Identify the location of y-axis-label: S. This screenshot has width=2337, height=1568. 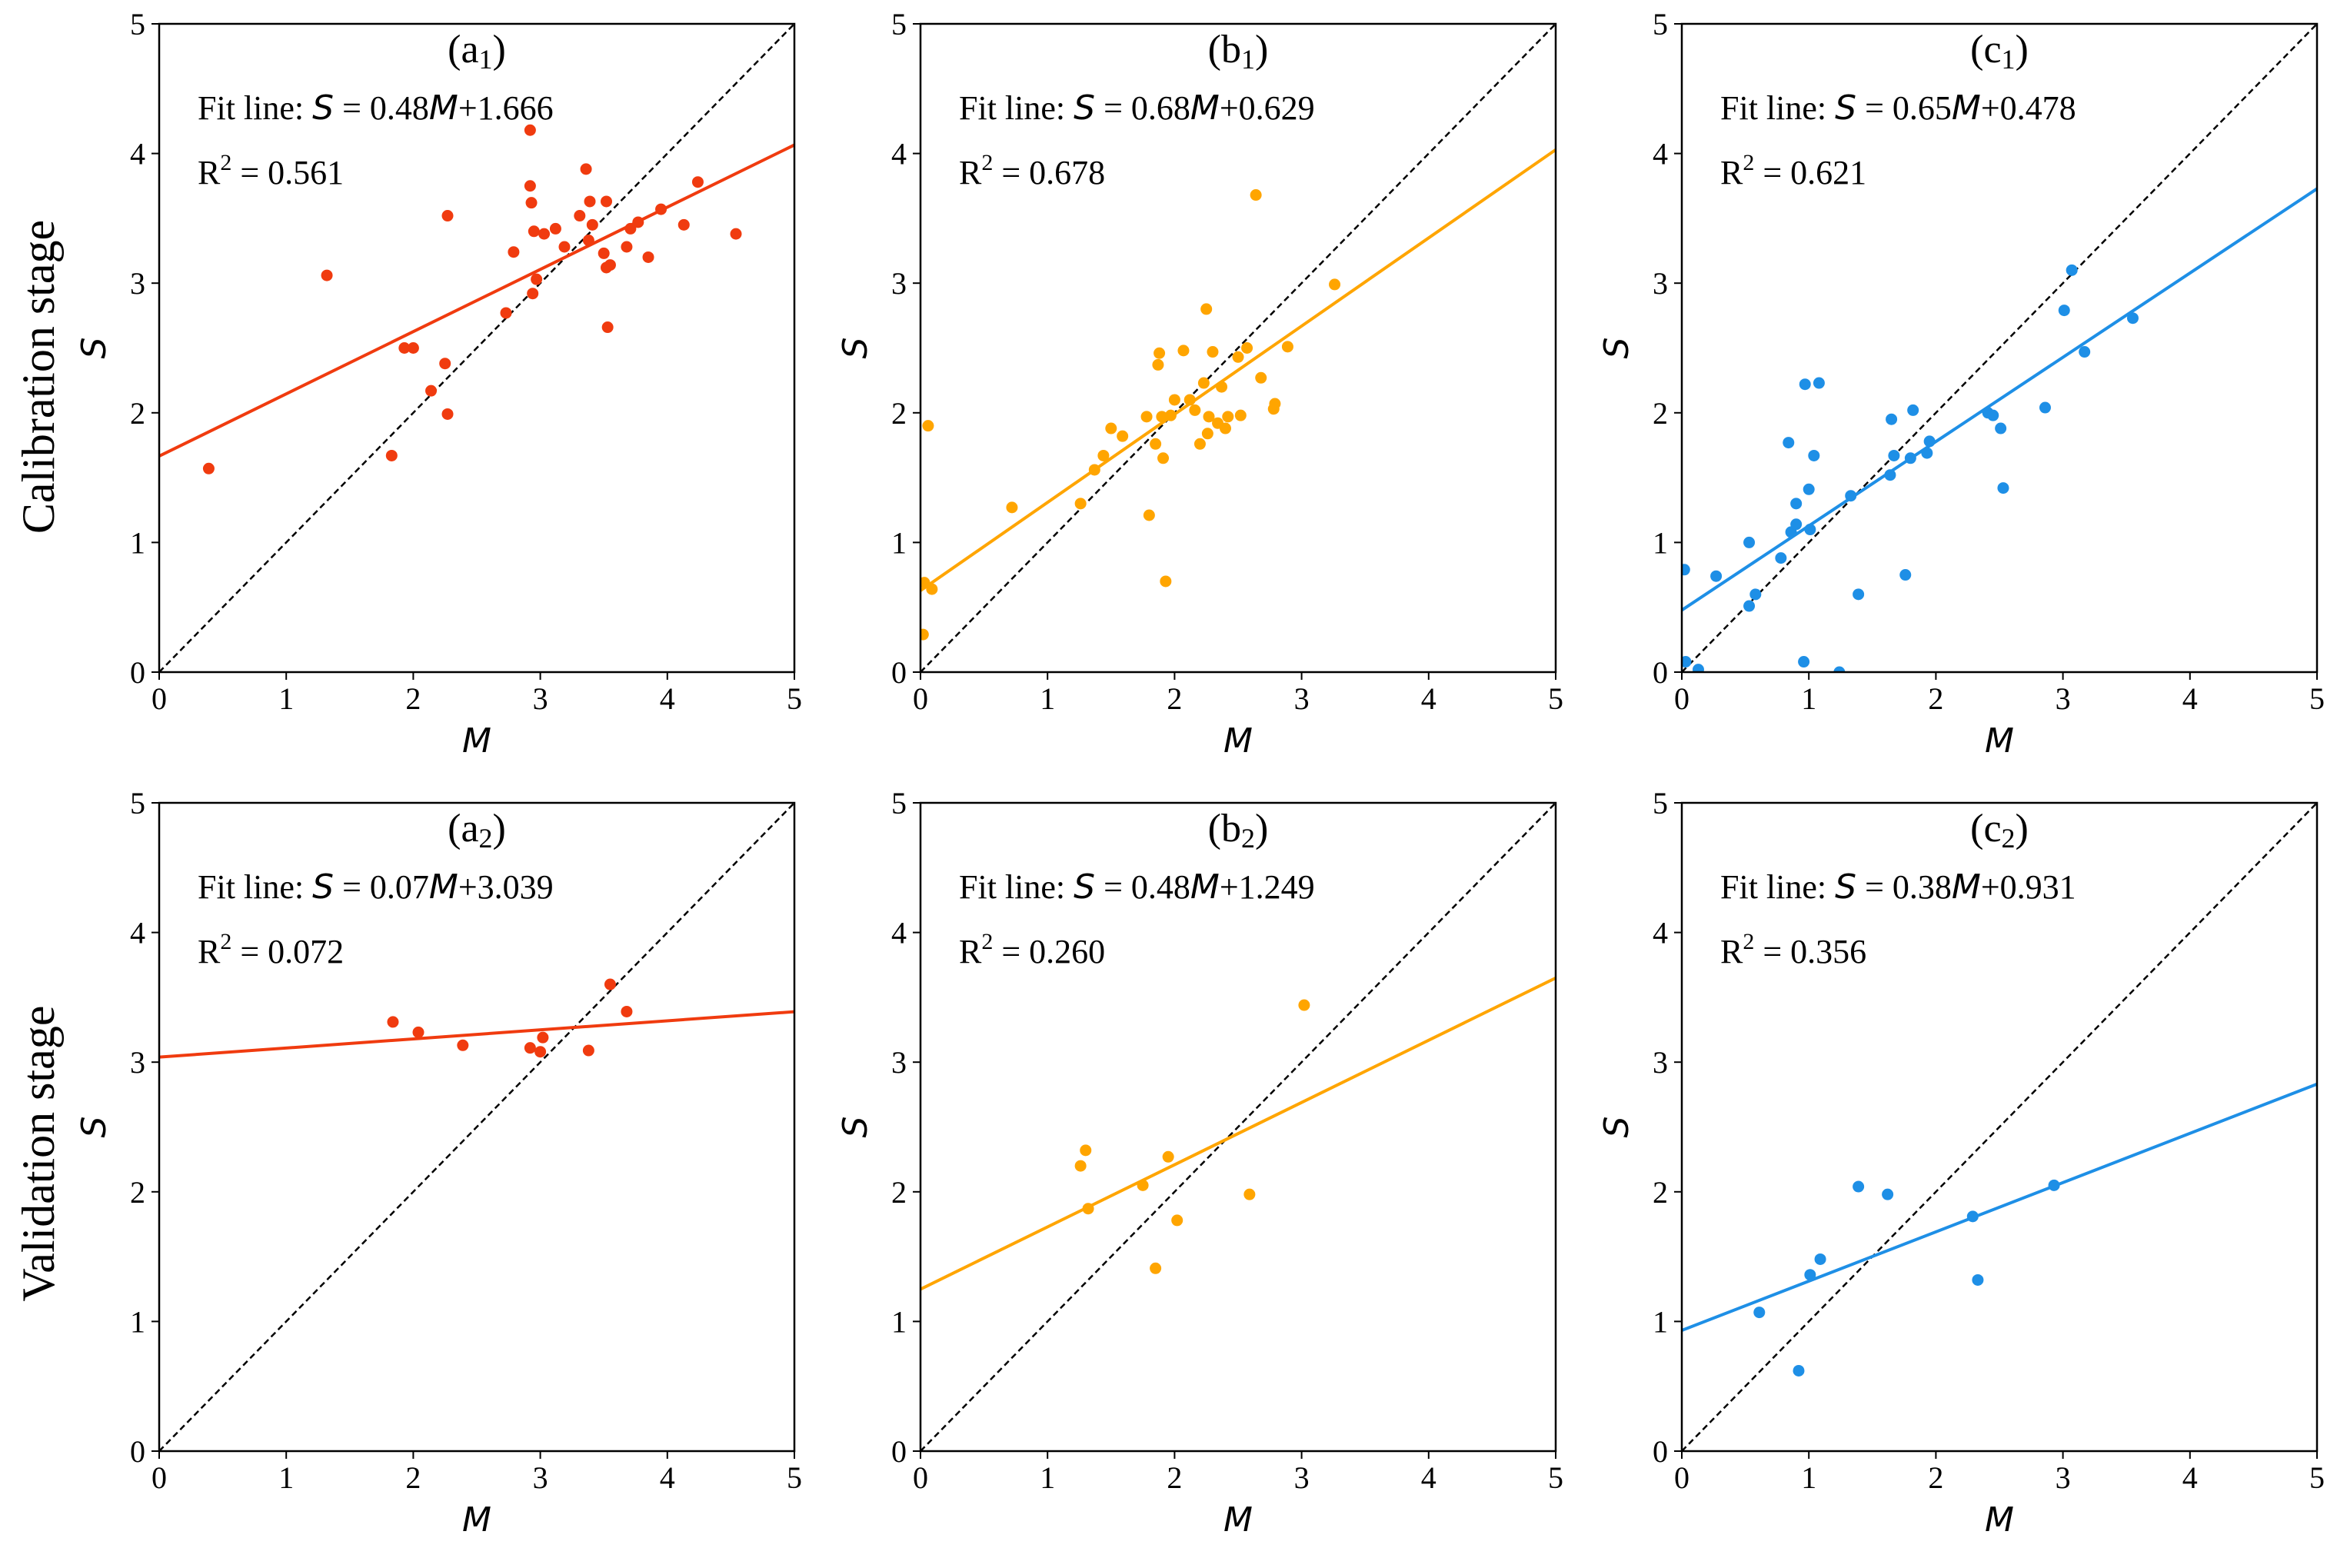
(95, 348).